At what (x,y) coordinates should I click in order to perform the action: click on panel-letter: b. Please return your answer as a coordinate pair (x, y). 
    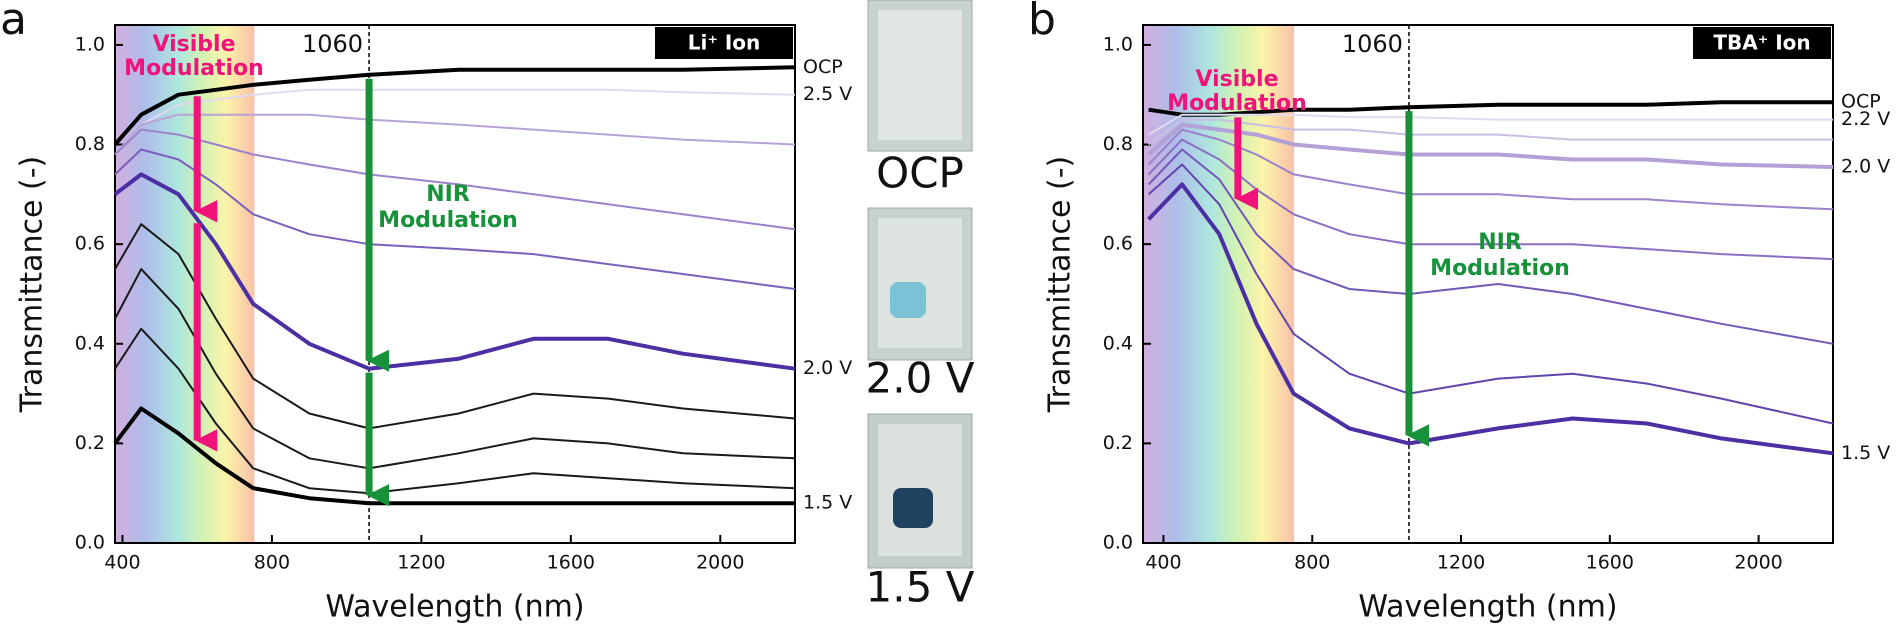
    Looking at the image, I should click on (1042, 22).